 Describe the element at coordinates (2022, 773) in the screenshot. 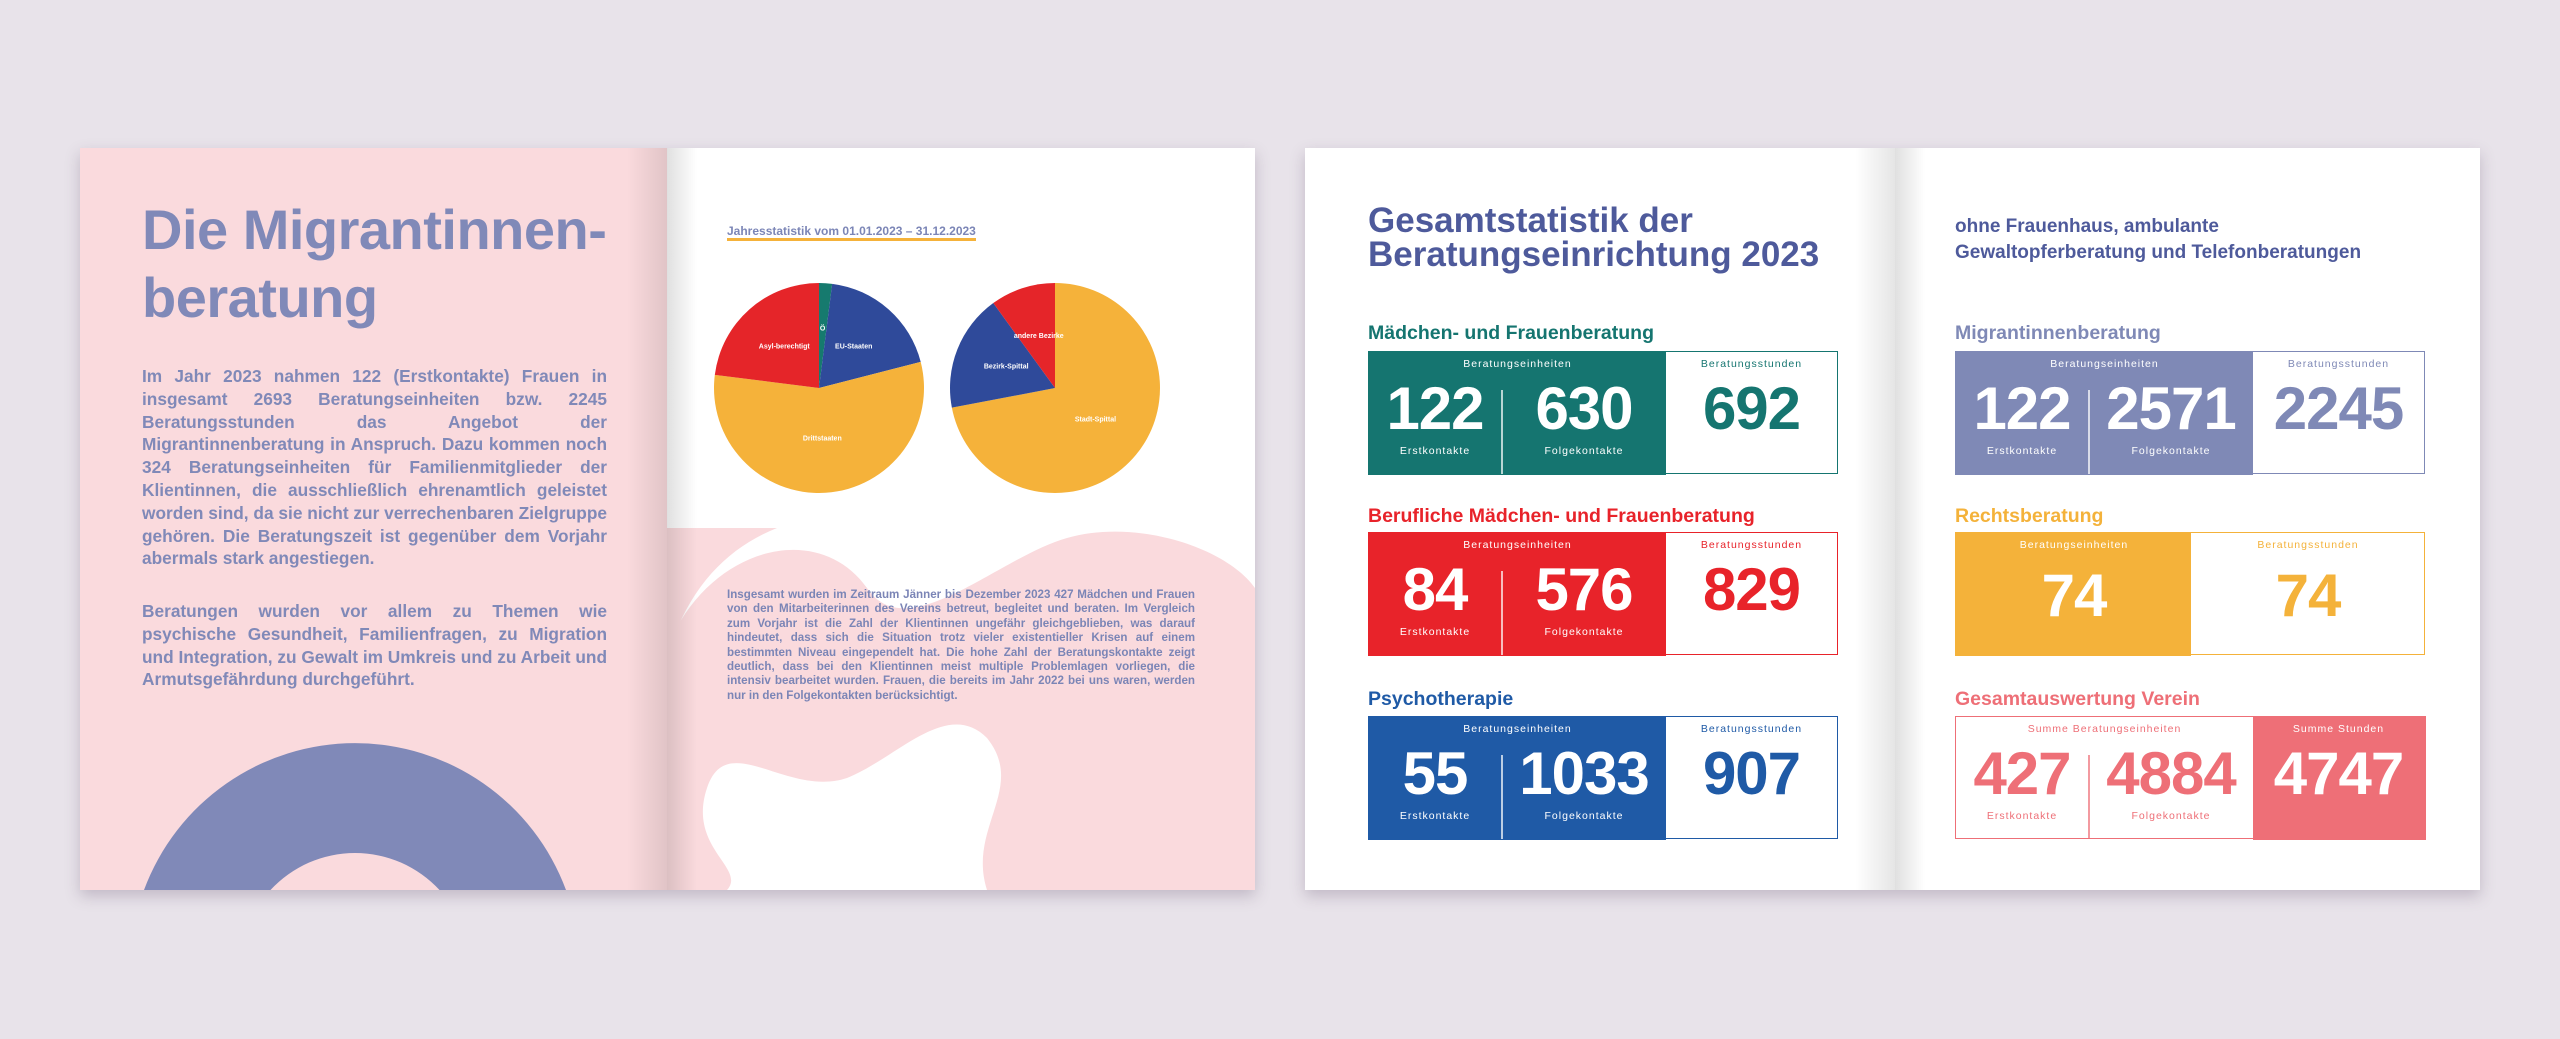

I see `erstkontakte-value: 427` at that location.